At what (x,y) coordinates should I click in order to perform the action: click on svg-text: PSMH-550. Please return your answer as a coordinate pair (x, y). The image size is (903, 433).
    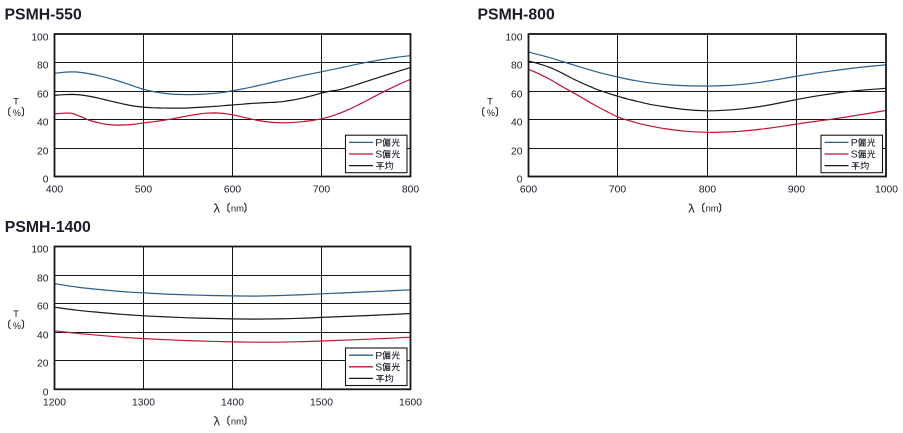
    Looking at the image, I should click on (43, 14).